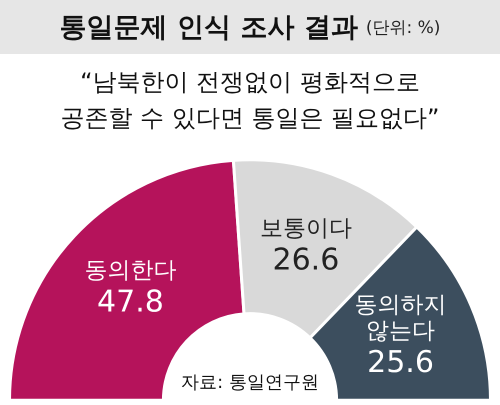 Image resolution: width=500 pixels, height=405 pixels. Describe the element at coordinates (400, 318) in the screenshot. I see `slice-label: 동의하지 않는다` at that location.